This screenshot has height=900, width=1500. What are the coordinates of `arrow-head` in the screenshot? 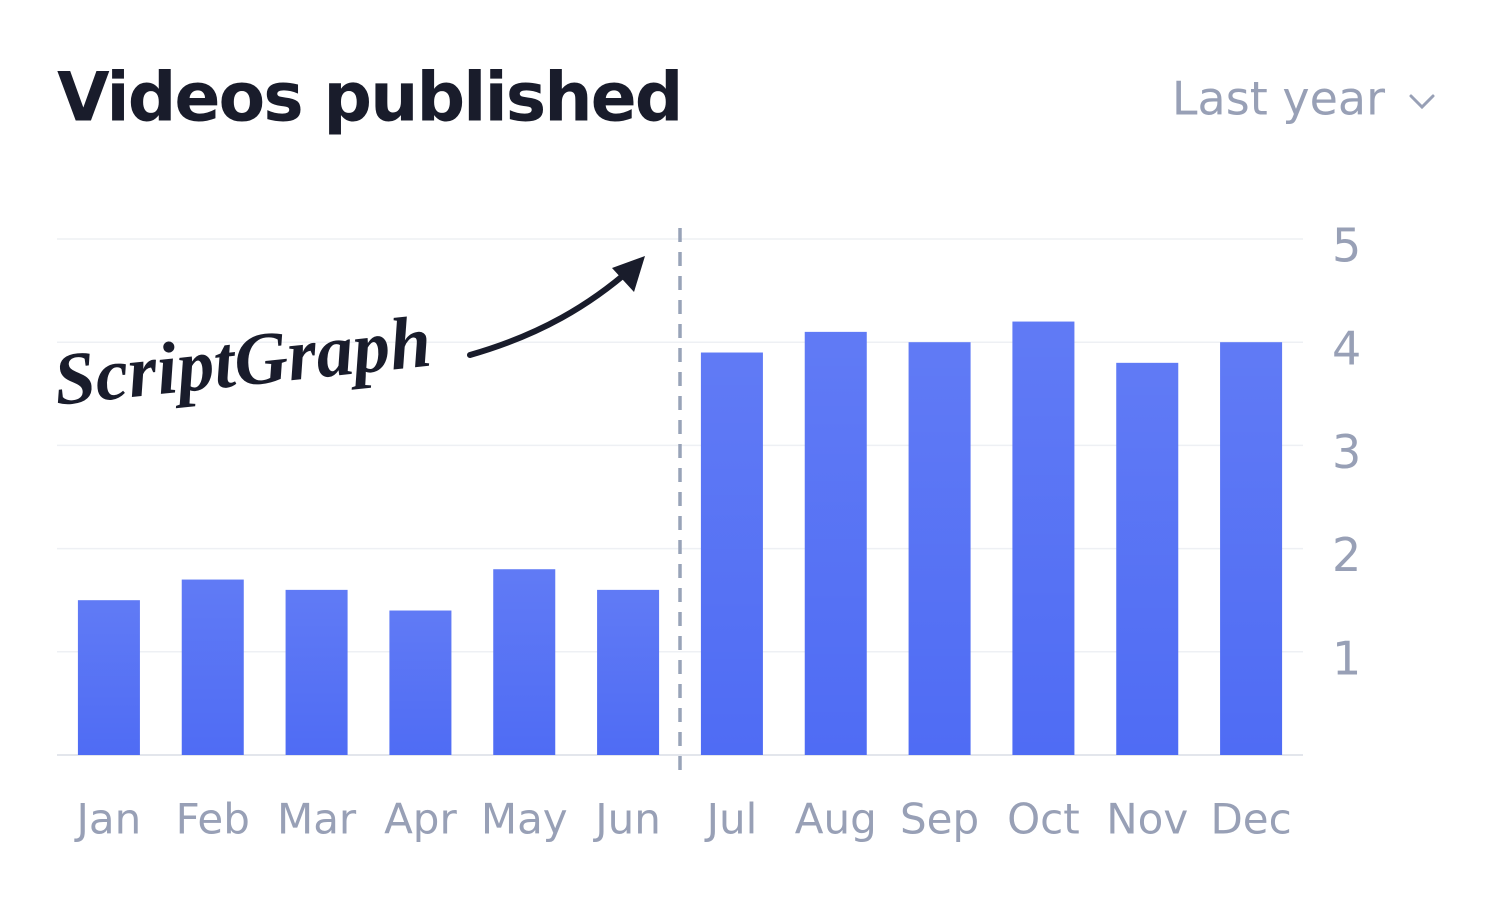 It's located at (628, 274).